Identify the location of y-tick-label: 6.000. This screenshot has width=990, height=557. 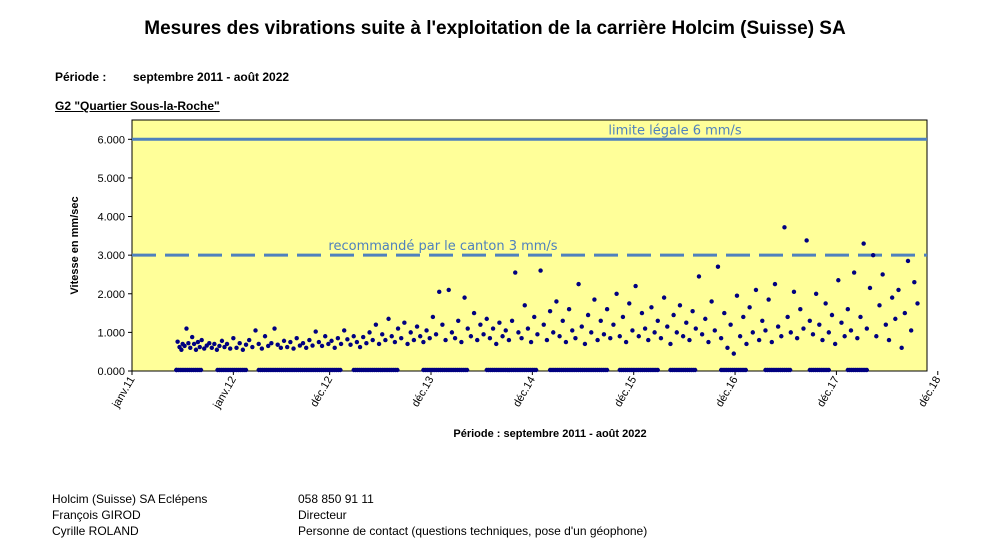
(111, 140).